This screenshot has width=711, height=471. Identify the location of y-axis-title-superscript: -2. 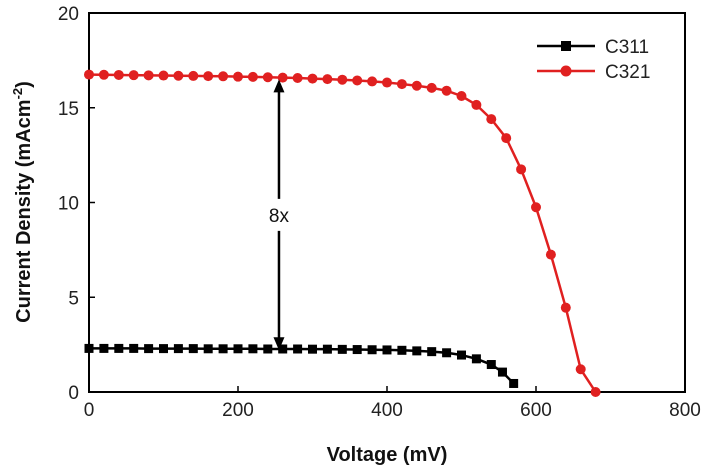
(17, 94).